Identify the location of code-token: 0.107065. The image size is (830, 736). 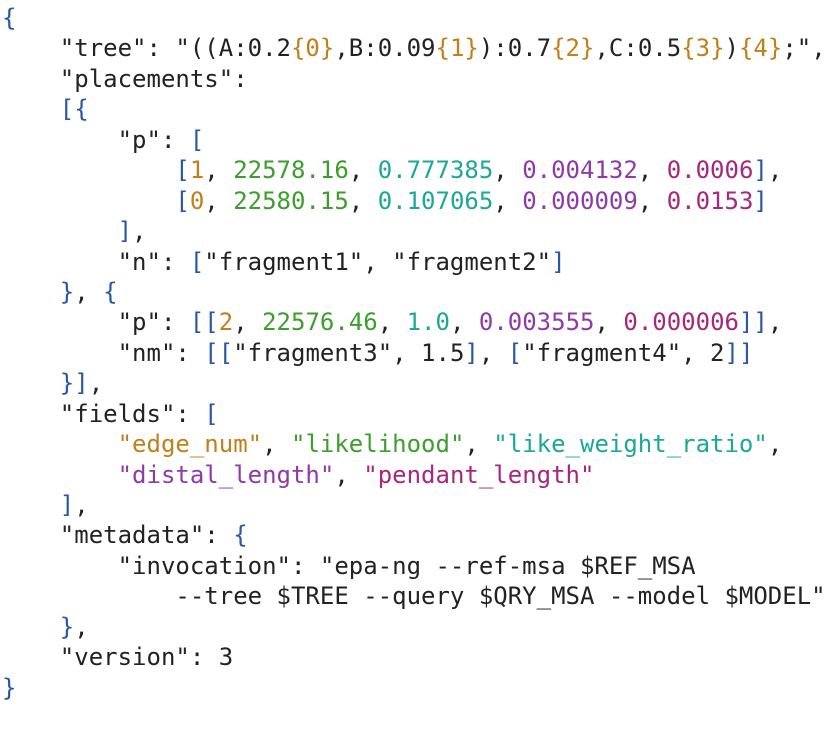
(435, 200).